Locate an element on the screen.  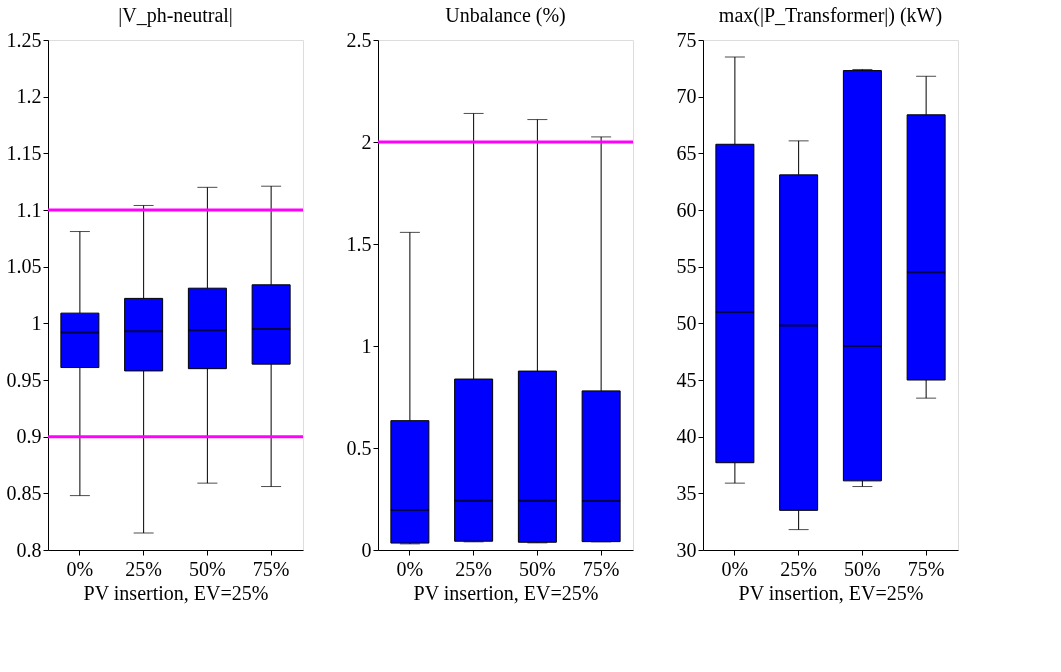
y-tick-label: 70 is located at coordinates (686, 96).